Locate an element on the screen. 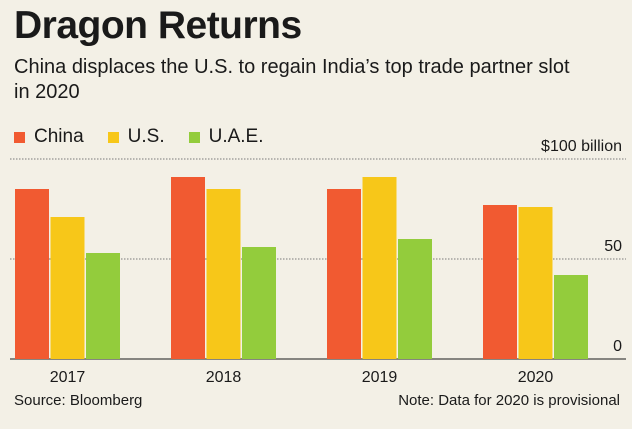 The image size is (632, 429). bar-uae-2019 is located at coordinates (415, 299).